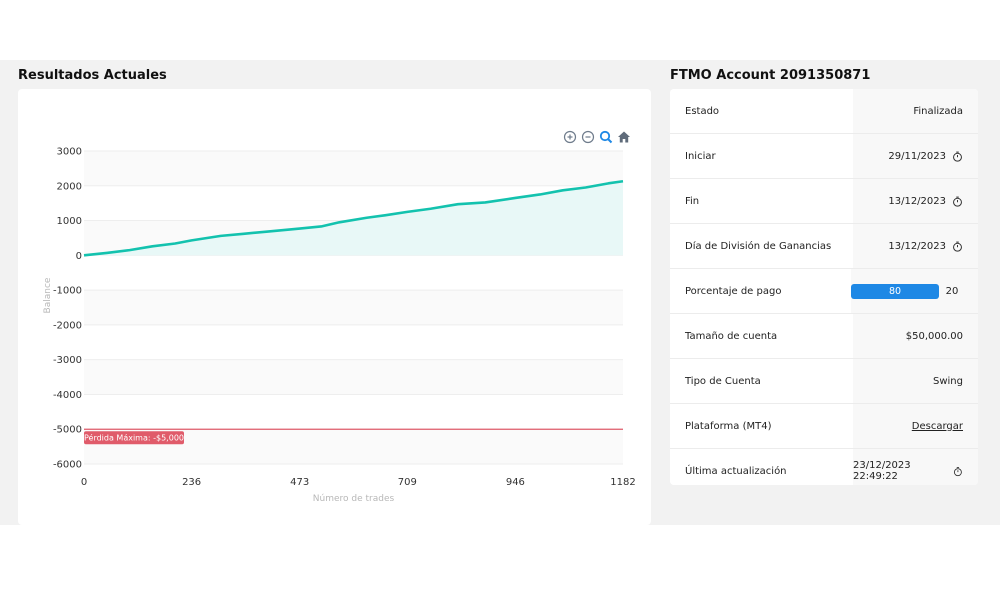  I want to click on row-value-cell: Swing, so click(915, 381).